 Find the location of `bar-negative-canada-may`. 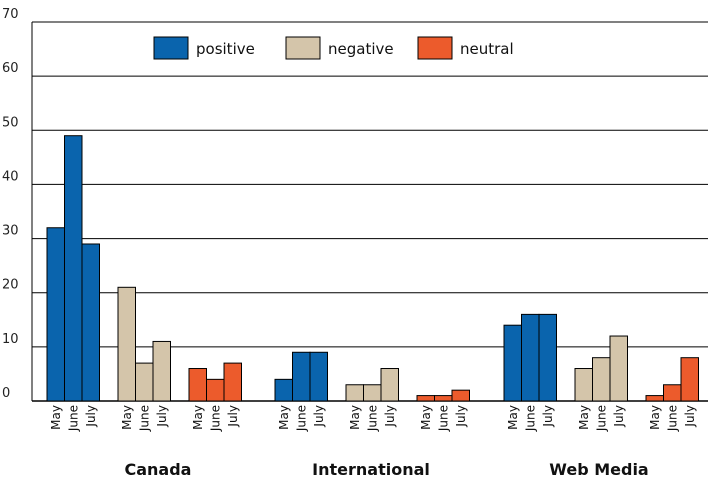

bar-negative-canada-may is located at coordinates (126, 344).